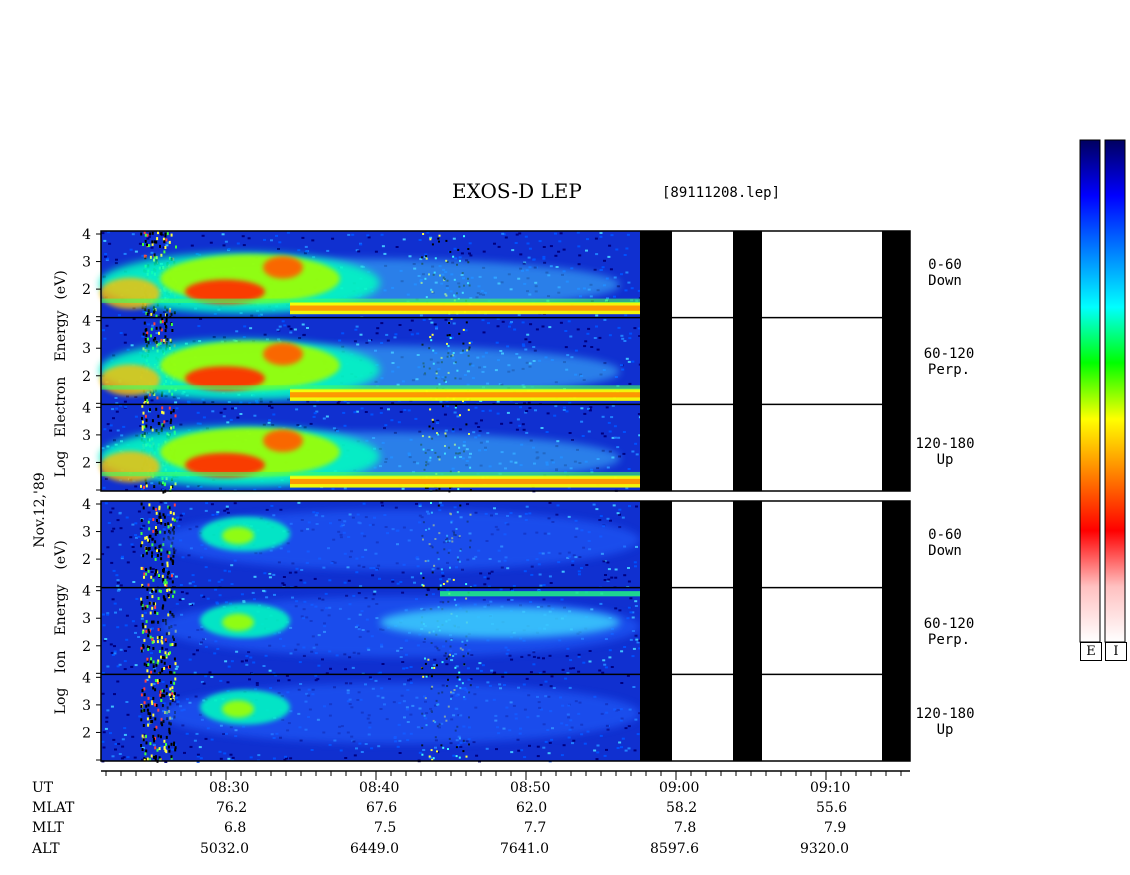  Describe the element at coordinates (382, 808) in the screenshot. I see `mlat-value: 67.6` at that location.